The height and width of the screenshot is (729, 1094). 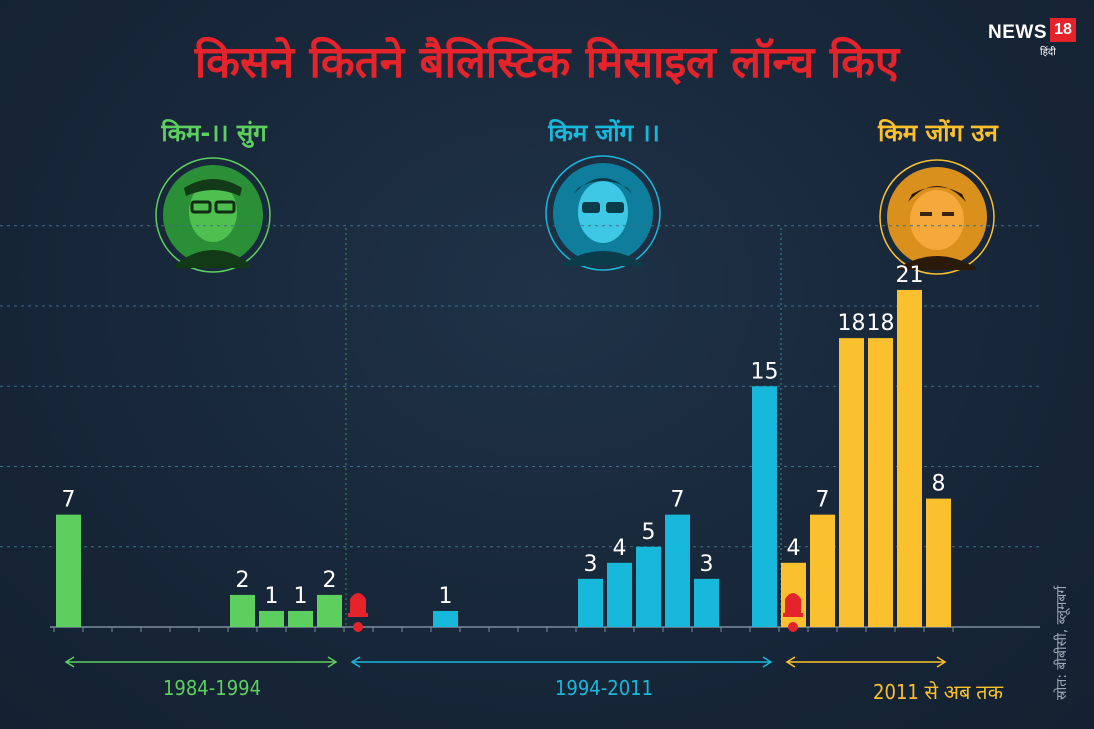 I want to click on data-label: 5, so click(x=649, y=532).